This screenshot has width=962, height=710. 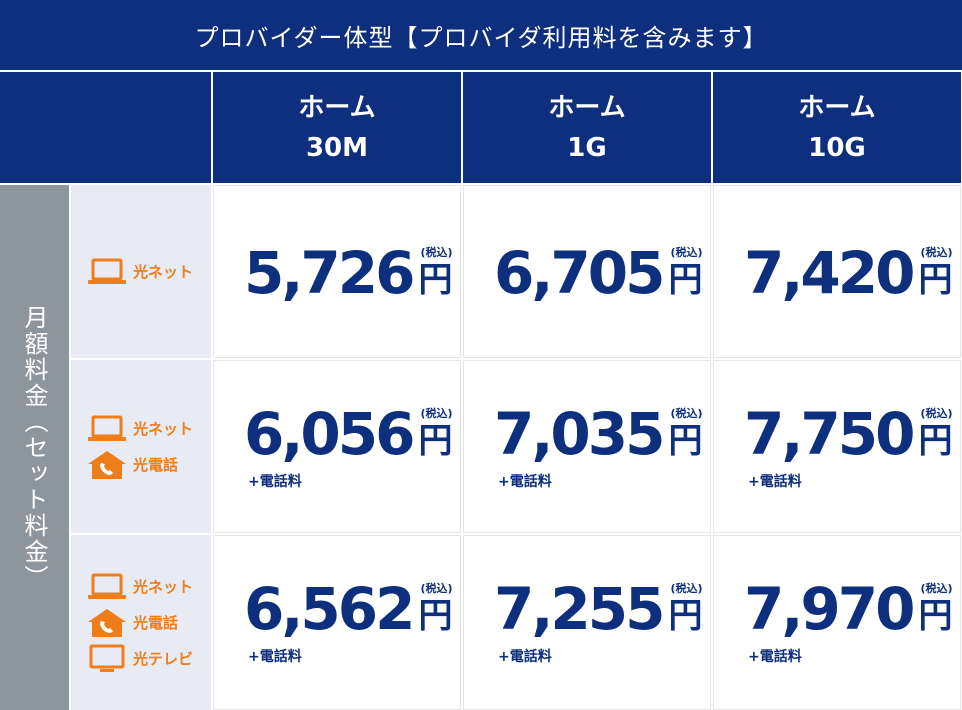 What do you see at coordinates (337, 147) in the screenshot?
I see `plan-speed: 30M` at bounding box center [337, 147].